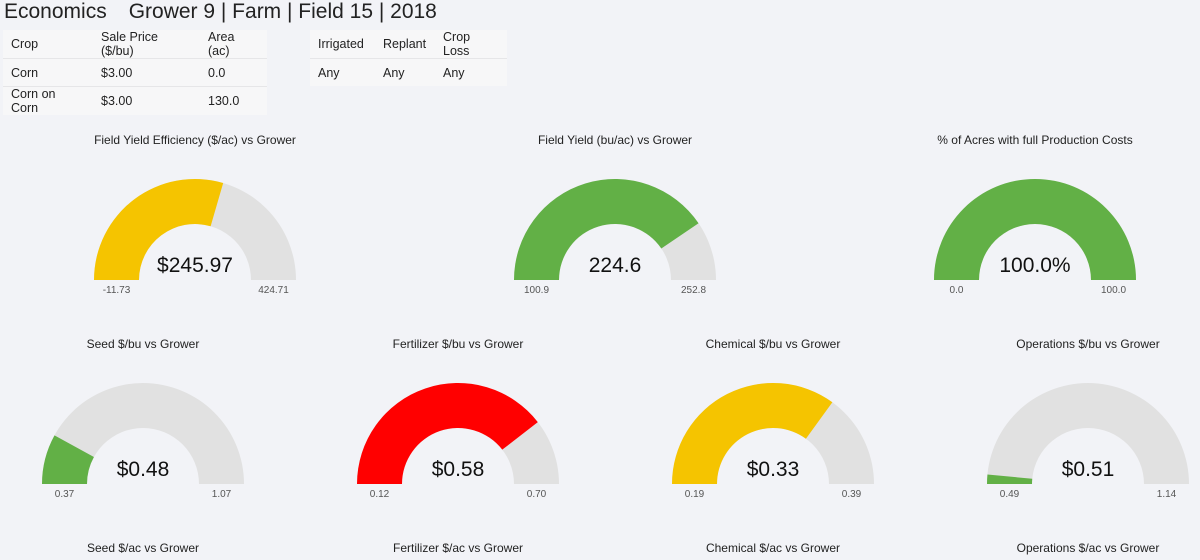  What do you see at coordinates (129, 44) in the screenshot?
I see `column-header-sale-price: Sale Price ($/bu)` at bounding box center [129, 44].